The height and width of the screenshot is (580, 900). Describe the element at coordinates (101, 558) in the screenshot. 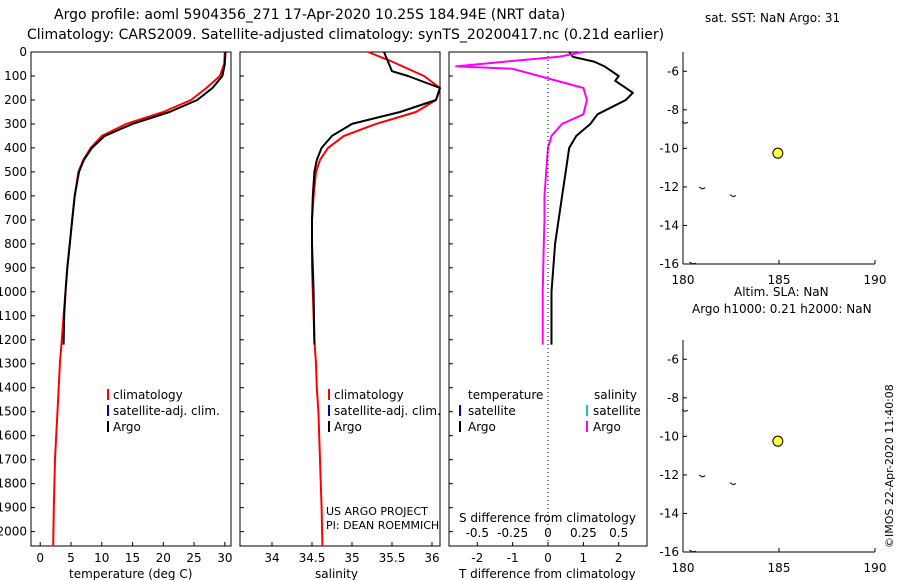

I see `x-tick-label: 10` at that location.